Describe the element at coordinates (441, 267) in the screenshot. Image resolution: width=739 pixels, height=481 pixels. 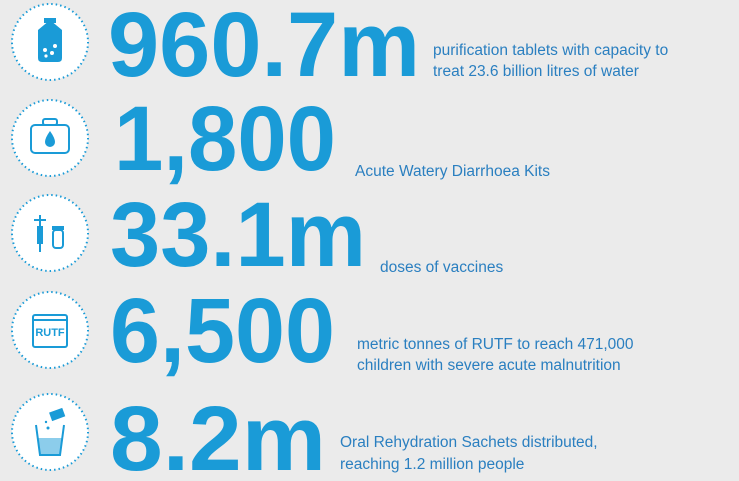
I see `description: doses of vaccines` at that location.